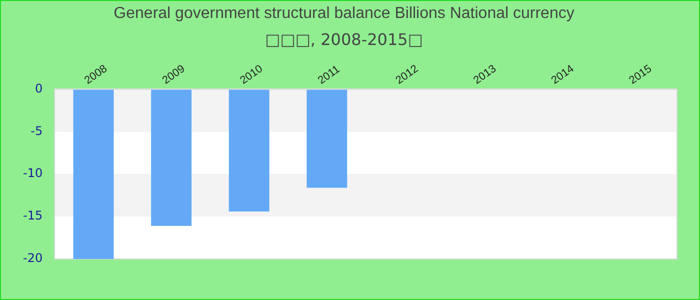 This screenshot has width=700, height=300. What do you see at coordinates (344, 13) in the screenshot?
I see `chart-title: General government structural balance Billions National currency` at bounding box center [344, 13].